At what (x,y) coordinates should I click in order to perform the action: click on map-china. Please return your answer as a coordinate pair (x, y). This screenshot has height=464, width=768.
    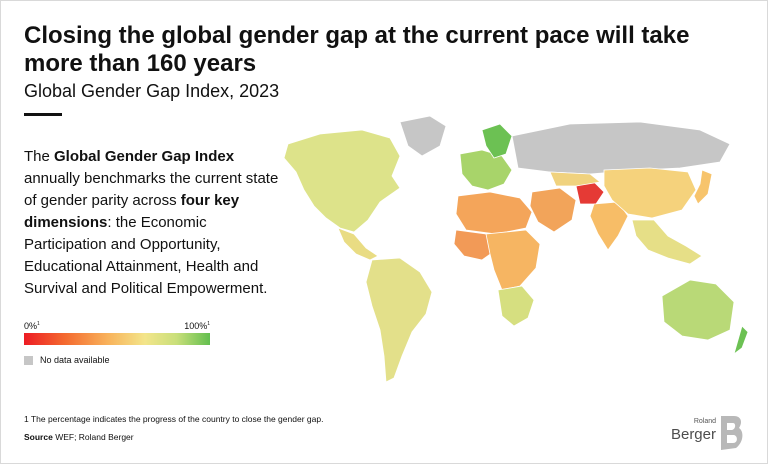
    Looking at the image, I should click on (650, 193).